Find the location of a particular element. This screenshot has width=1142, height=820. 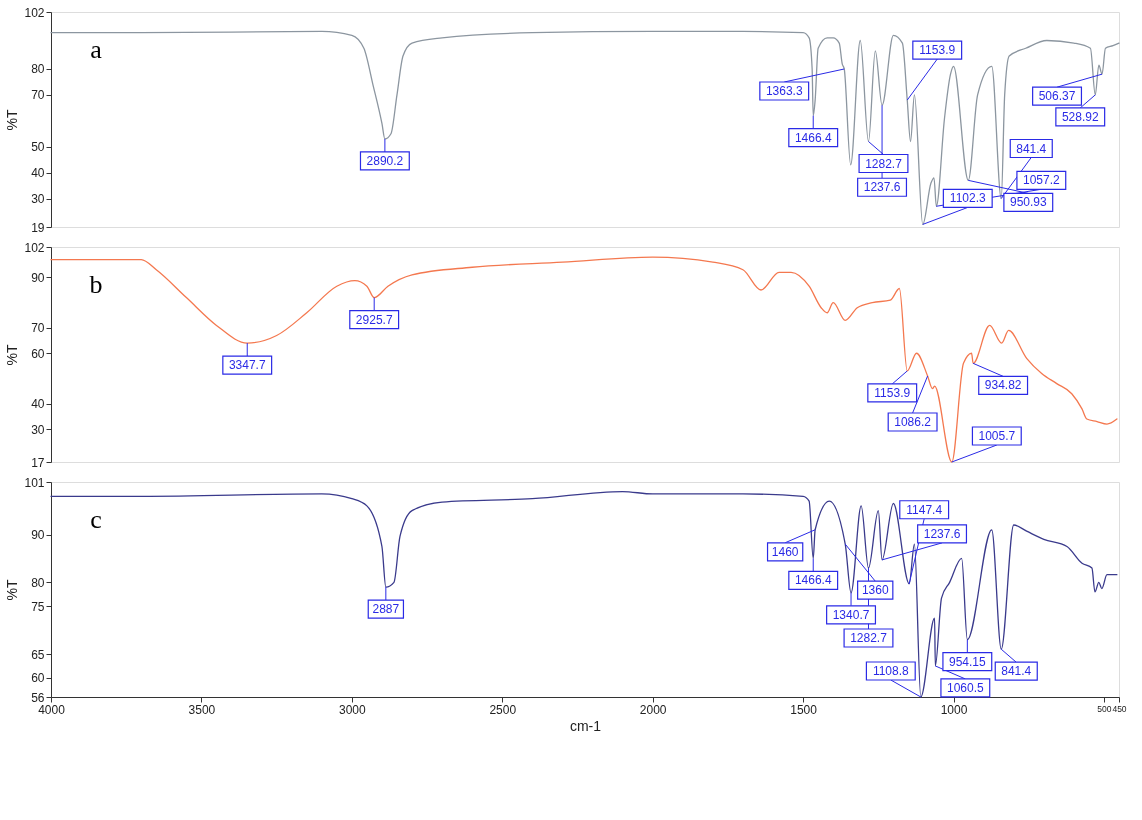

annotation: 934.82 is located at coordinates (1003, 385).